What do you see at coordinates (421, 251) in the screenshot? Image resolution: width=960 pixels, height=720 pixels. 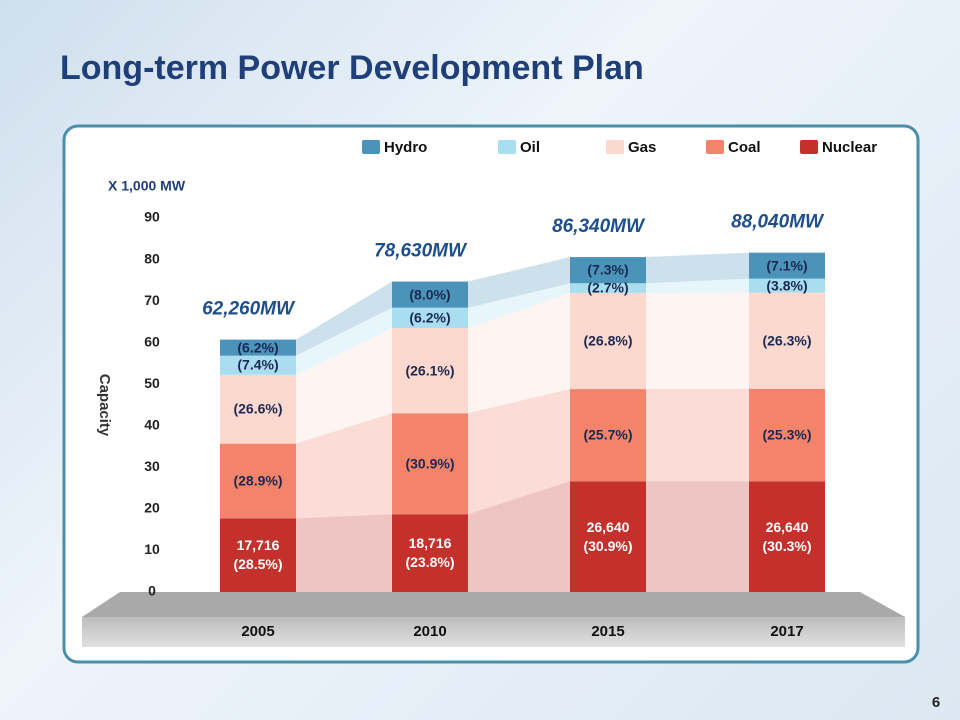 I see `total-label: 78,630MW` at bounding box center [421, 251].